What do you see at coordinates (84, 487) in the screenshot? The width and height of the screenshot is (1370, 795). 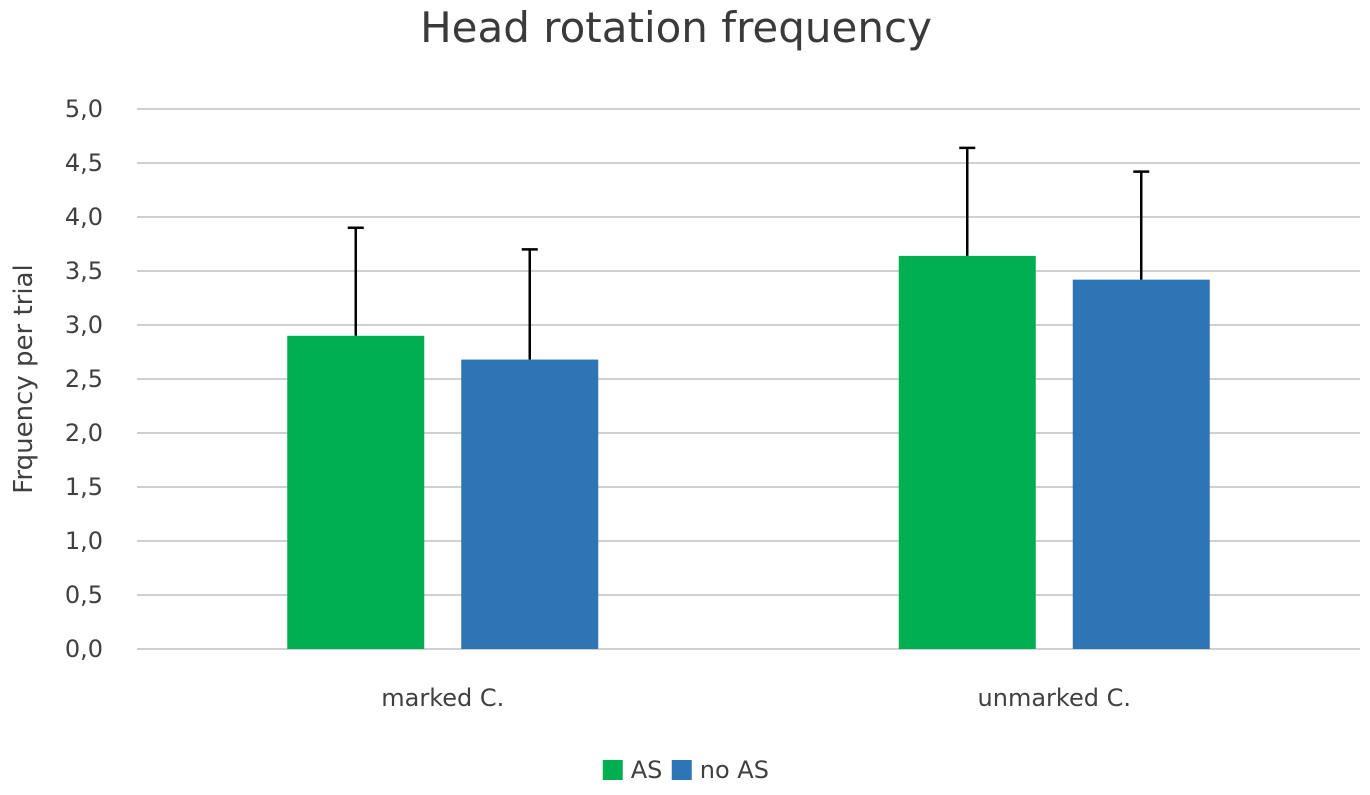 I see `y-tick-label: 1,5` at bounding box center [84, 487].